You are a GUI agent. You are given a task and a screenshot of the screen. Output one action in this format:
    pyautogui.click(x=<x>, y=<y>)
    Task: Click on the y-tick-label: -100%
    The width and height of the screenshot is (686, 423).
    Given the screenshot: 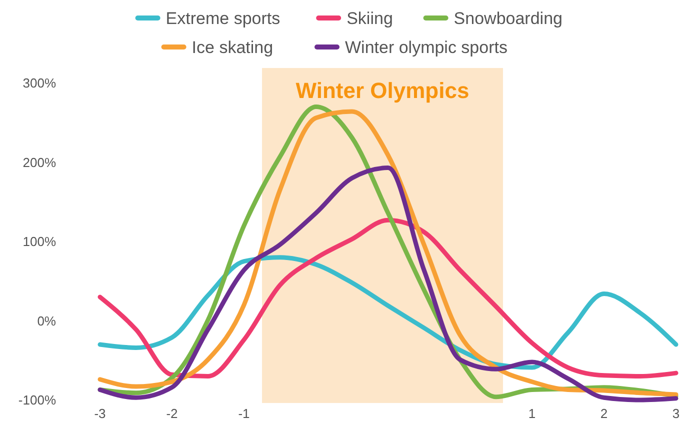 What is the action you would take?
    pyautogui.click(x=37, y=400)
    